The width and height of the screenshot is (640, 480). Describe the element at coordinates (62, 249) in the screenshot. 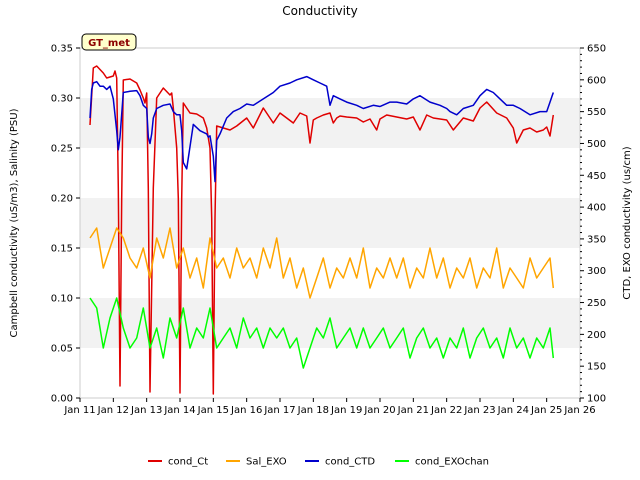

I see `y-left-tick-label: 0.15` at that location.